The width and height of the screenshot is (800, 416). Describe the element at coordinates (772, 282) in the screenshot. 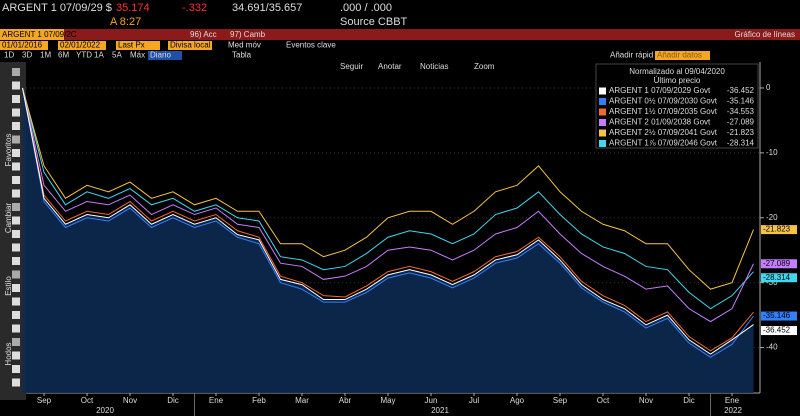

I see `y-tick-label: -30` at that location.